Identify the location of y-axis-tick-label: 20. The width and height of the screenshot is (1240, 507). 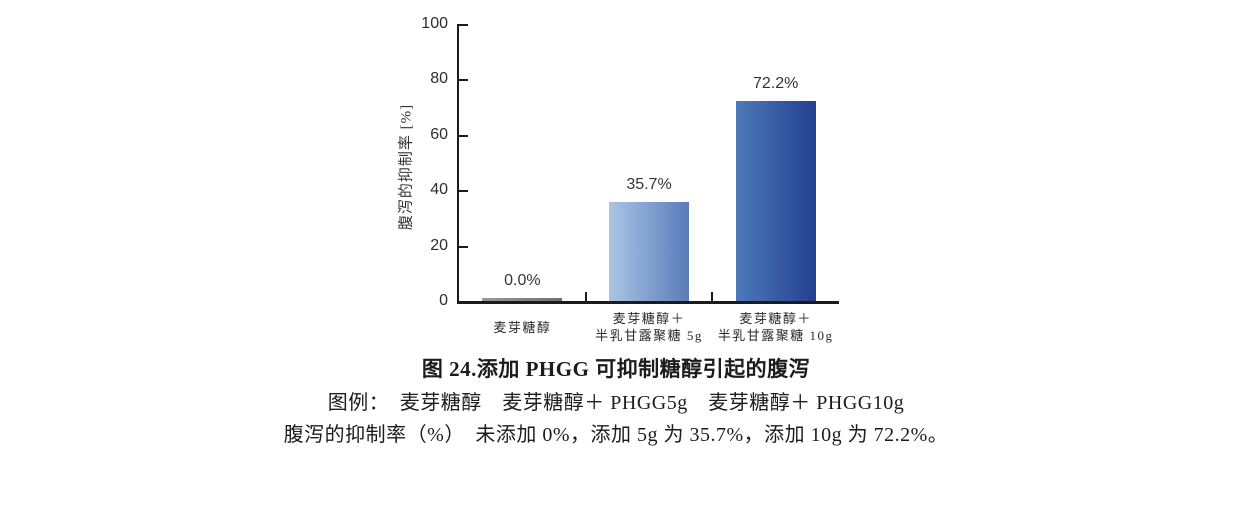
(439, 245).